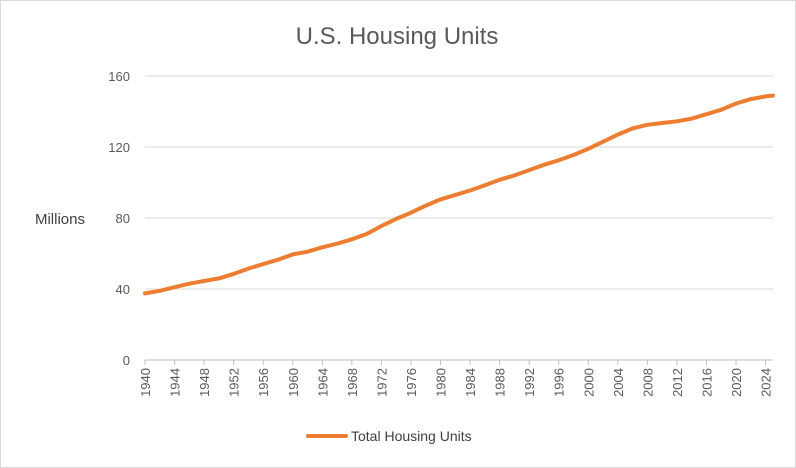  I want to click on y-tick-labels: 0 40 80 120 160, so click(119, 218).